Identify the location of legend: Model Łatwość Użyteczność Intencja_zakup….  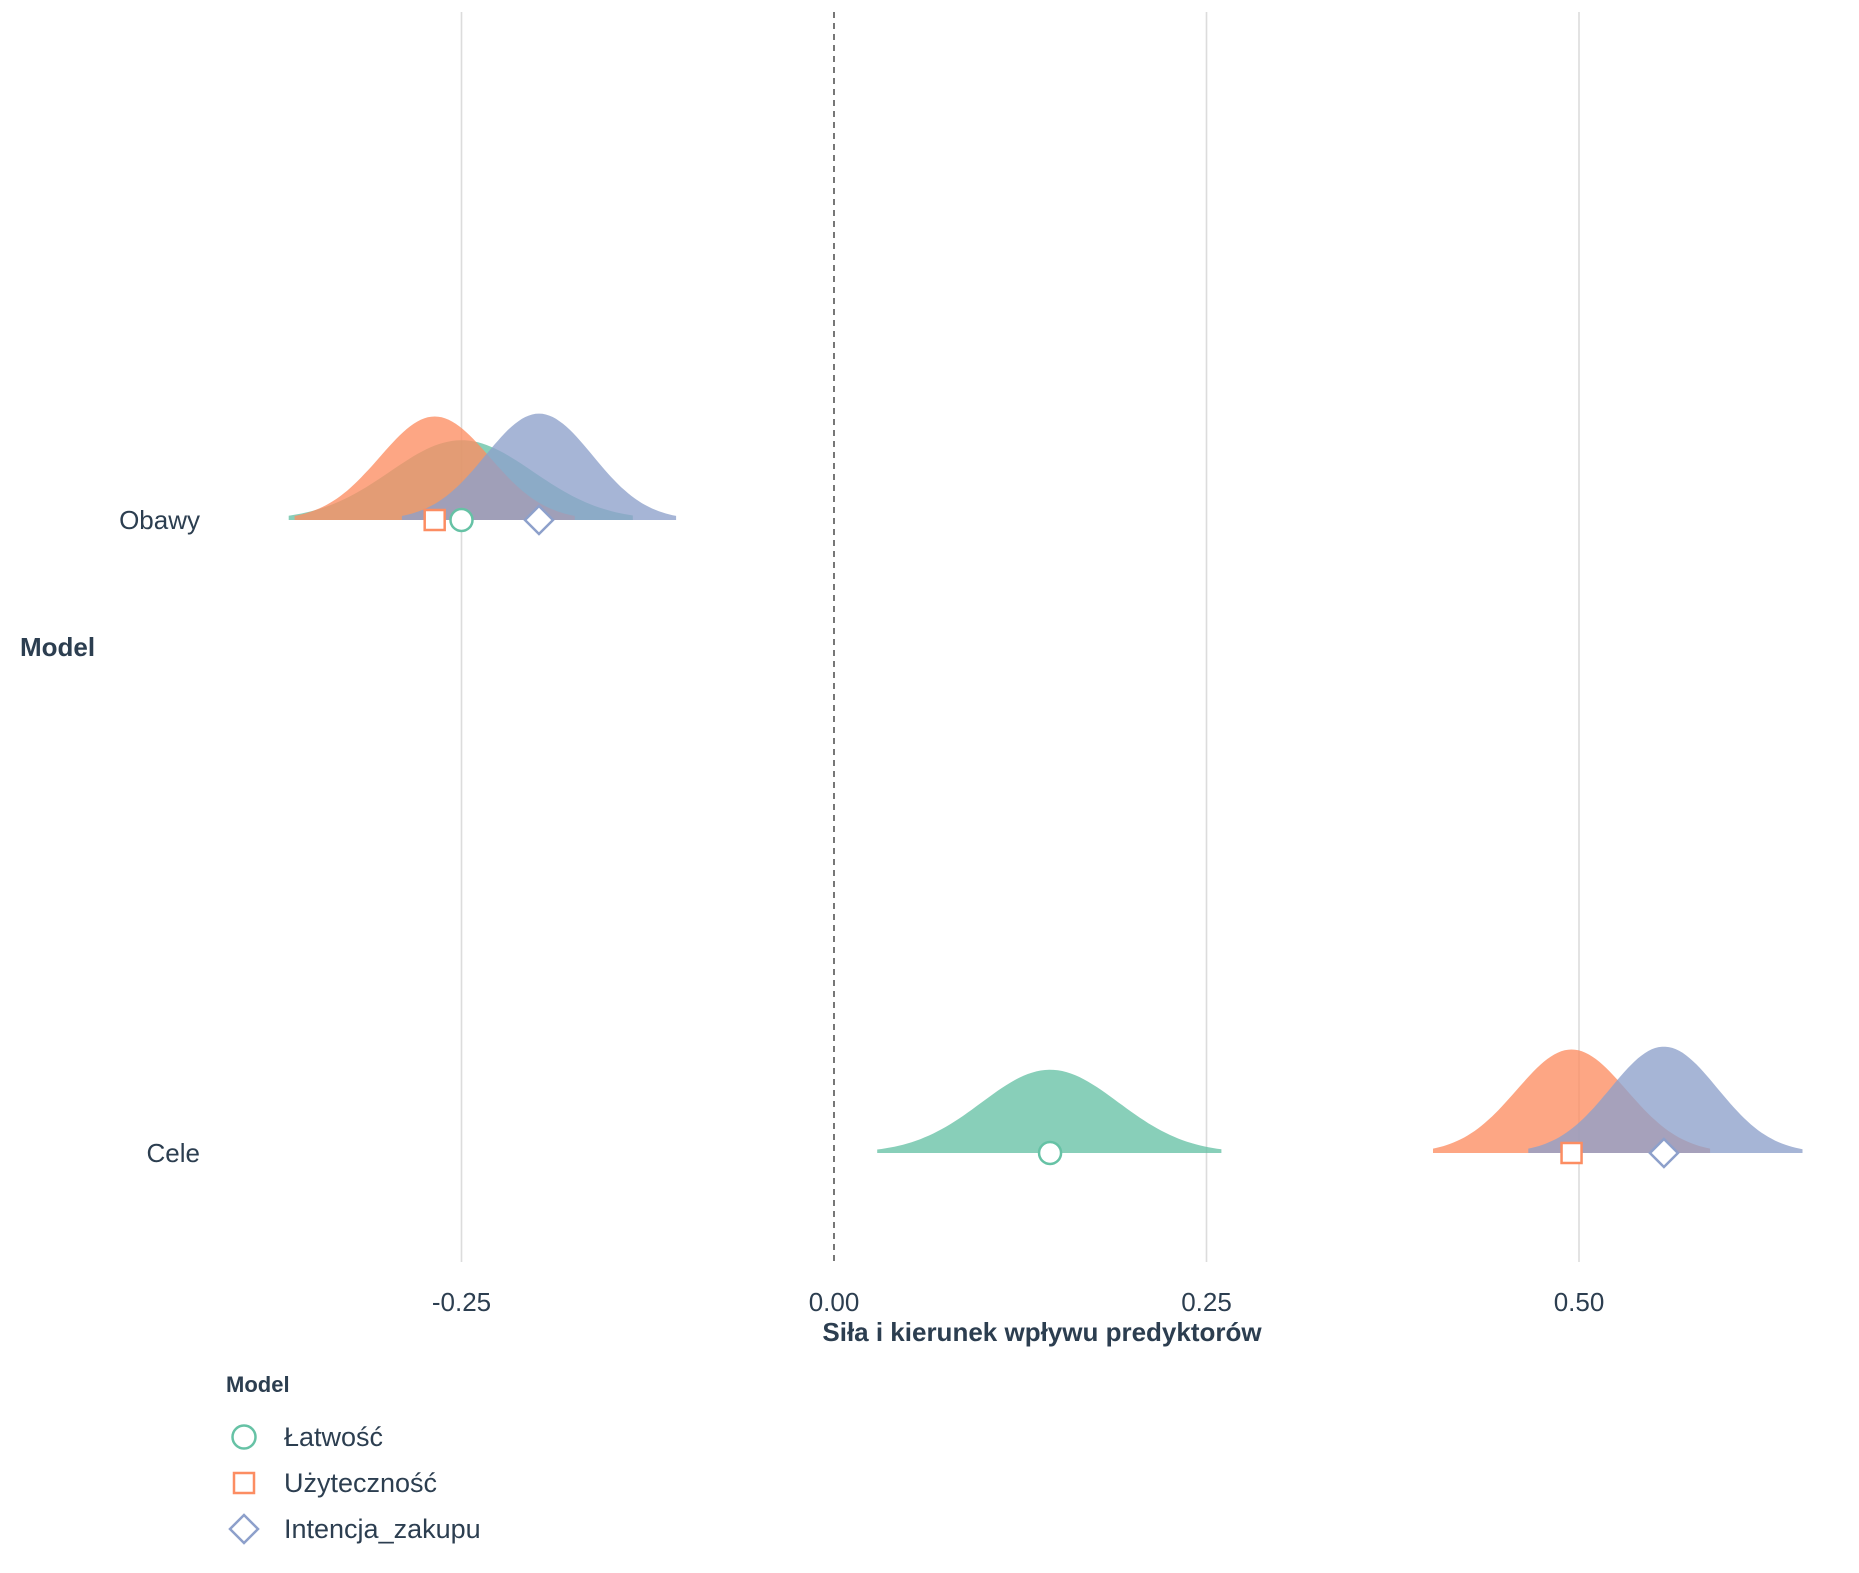
(353, 1462).